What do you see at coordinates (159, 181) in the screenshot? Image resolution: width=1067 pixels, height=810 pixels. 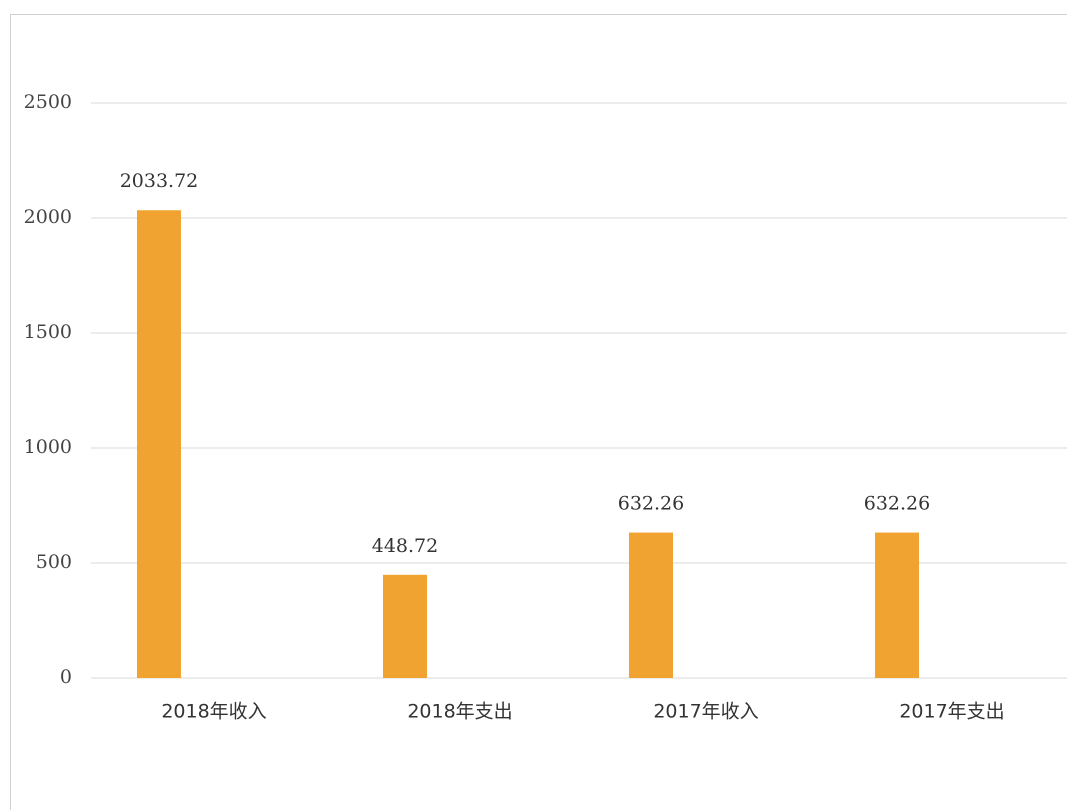 I see `data-label: 2033.72` at bounding box center [159, 181].